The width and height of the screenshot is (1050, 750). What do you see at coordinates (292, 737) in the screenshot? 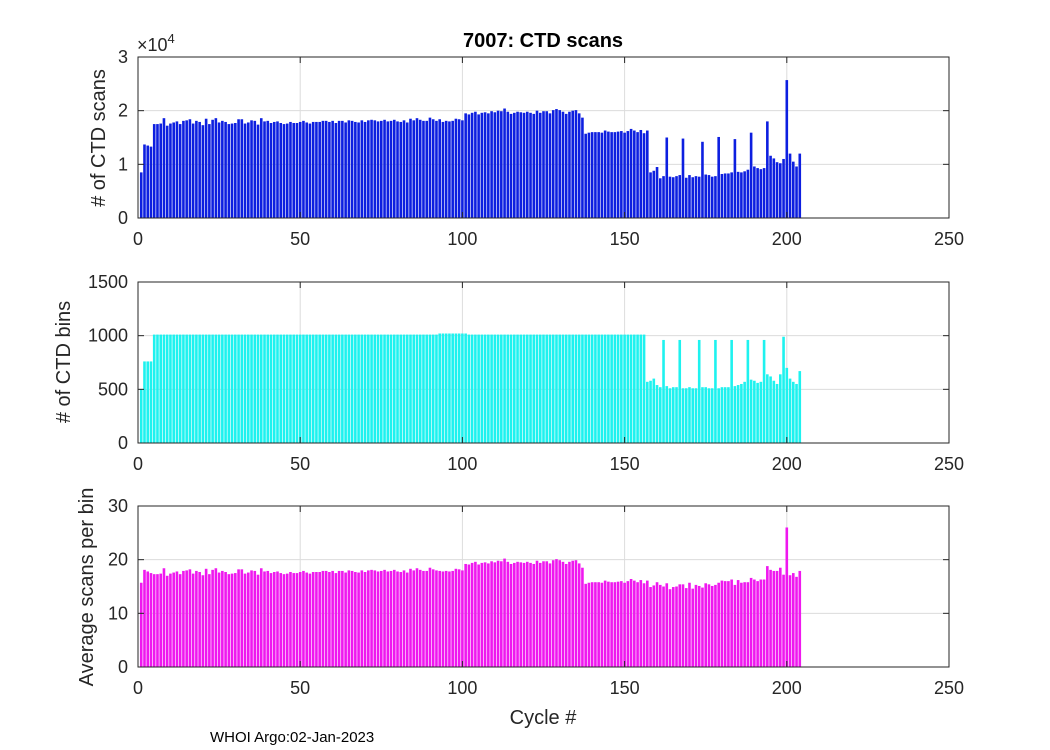
I see `footer-stamp: WHOI Argo:02-Jan-2023` at bounding box center [292, 737].